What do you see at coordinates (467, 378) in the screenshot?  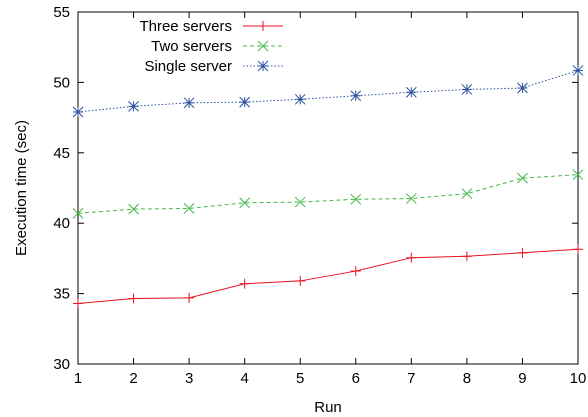 I see `x-tick-label: 8` at bounding box center [467, 378].